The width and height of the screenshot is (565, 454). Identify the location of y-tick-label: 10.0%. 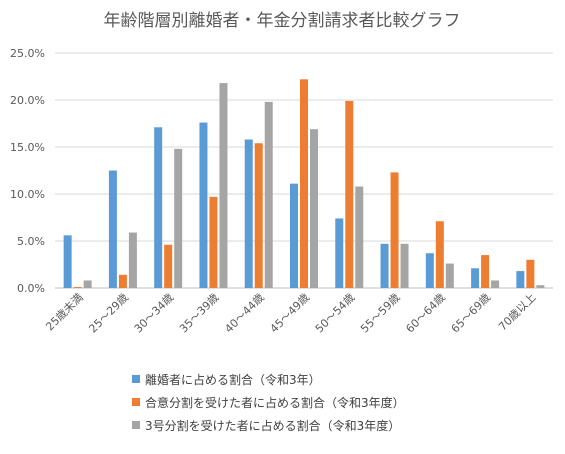
(27, 194).